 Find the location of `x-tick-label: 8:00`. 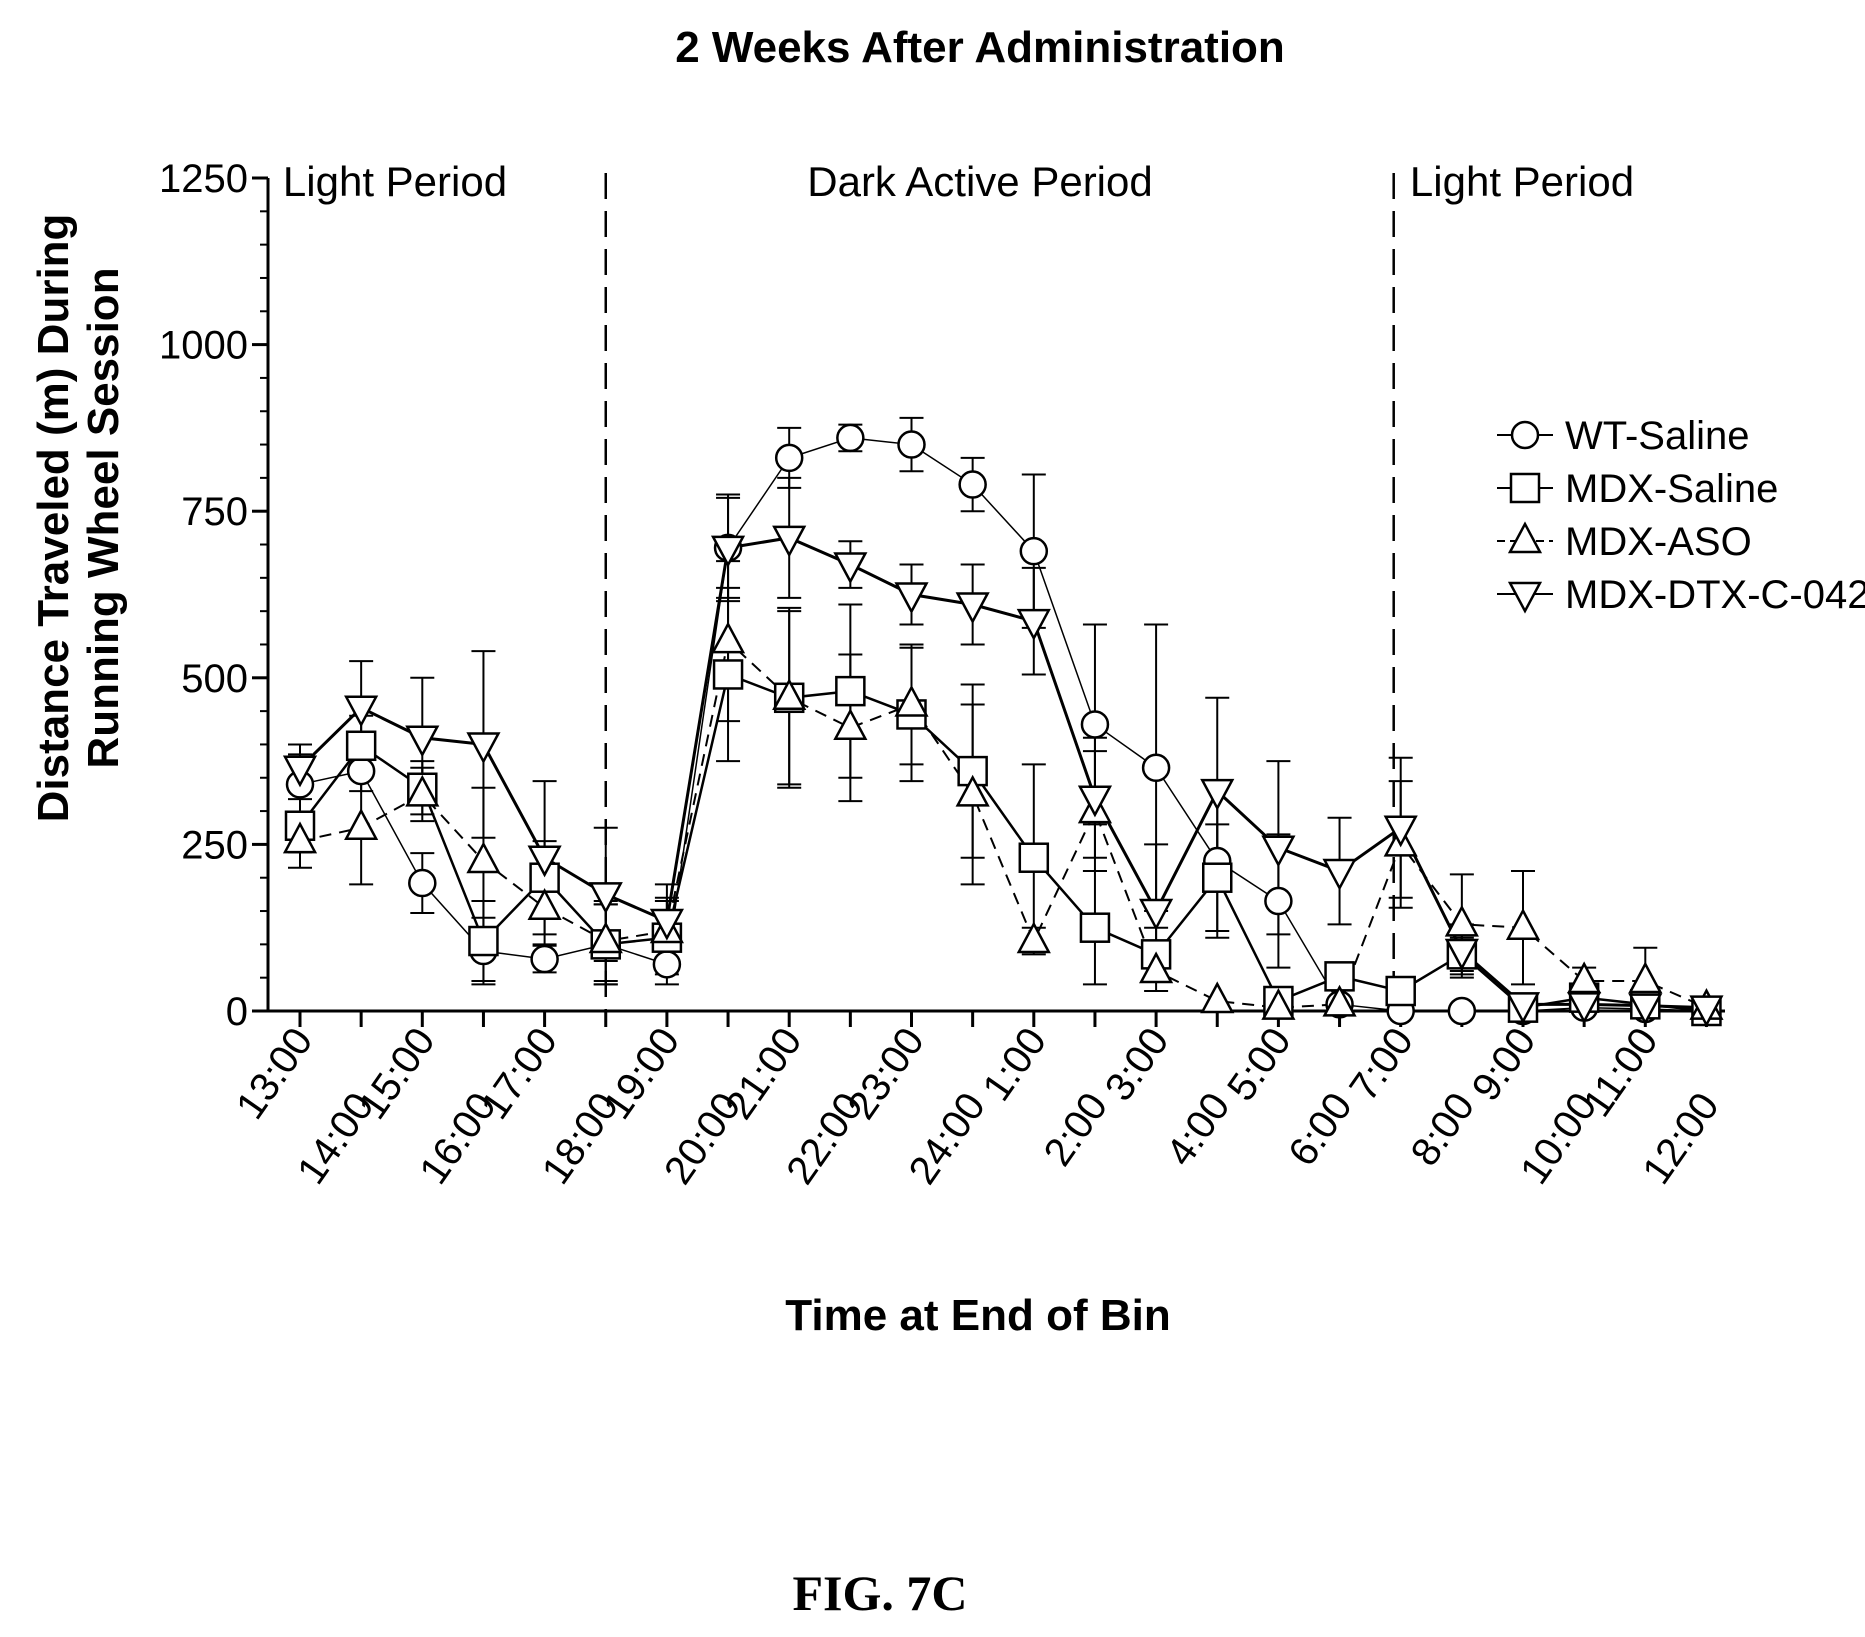

x-tick-label: 8:00 is located at coordinates (1443, 1129).